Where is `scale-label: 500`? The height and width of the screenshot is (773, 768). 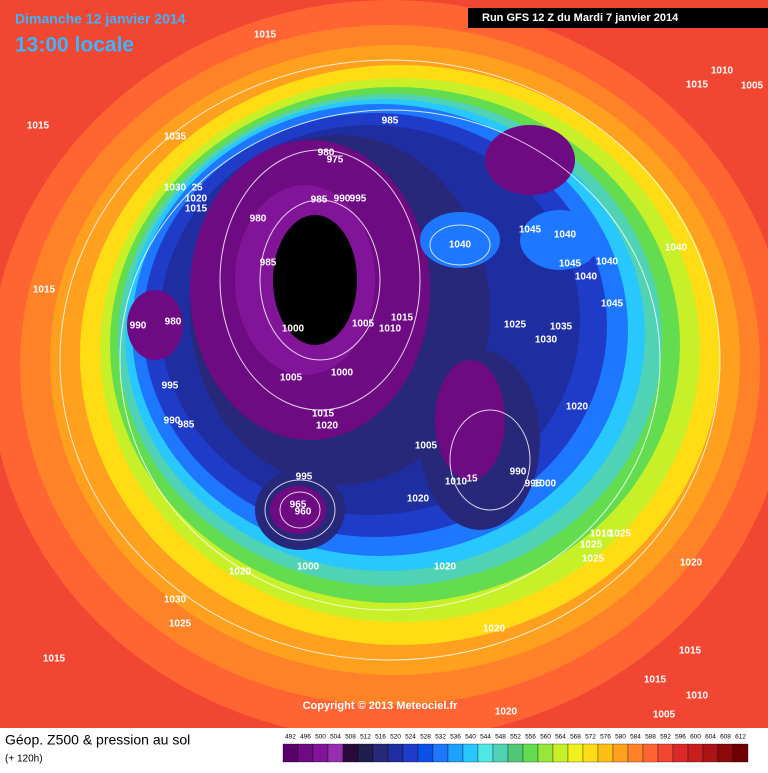
scale-label: 500 is located at coordinates (320, 737).